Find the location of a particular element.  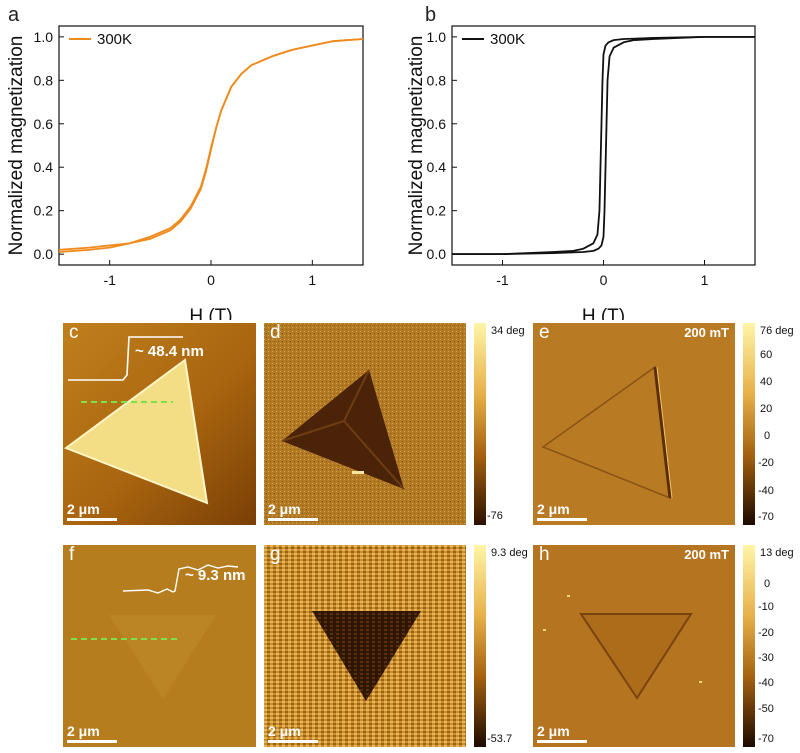

mfm-phase-e: e 200 mT 2 μm is located at coordinates (634, 424).